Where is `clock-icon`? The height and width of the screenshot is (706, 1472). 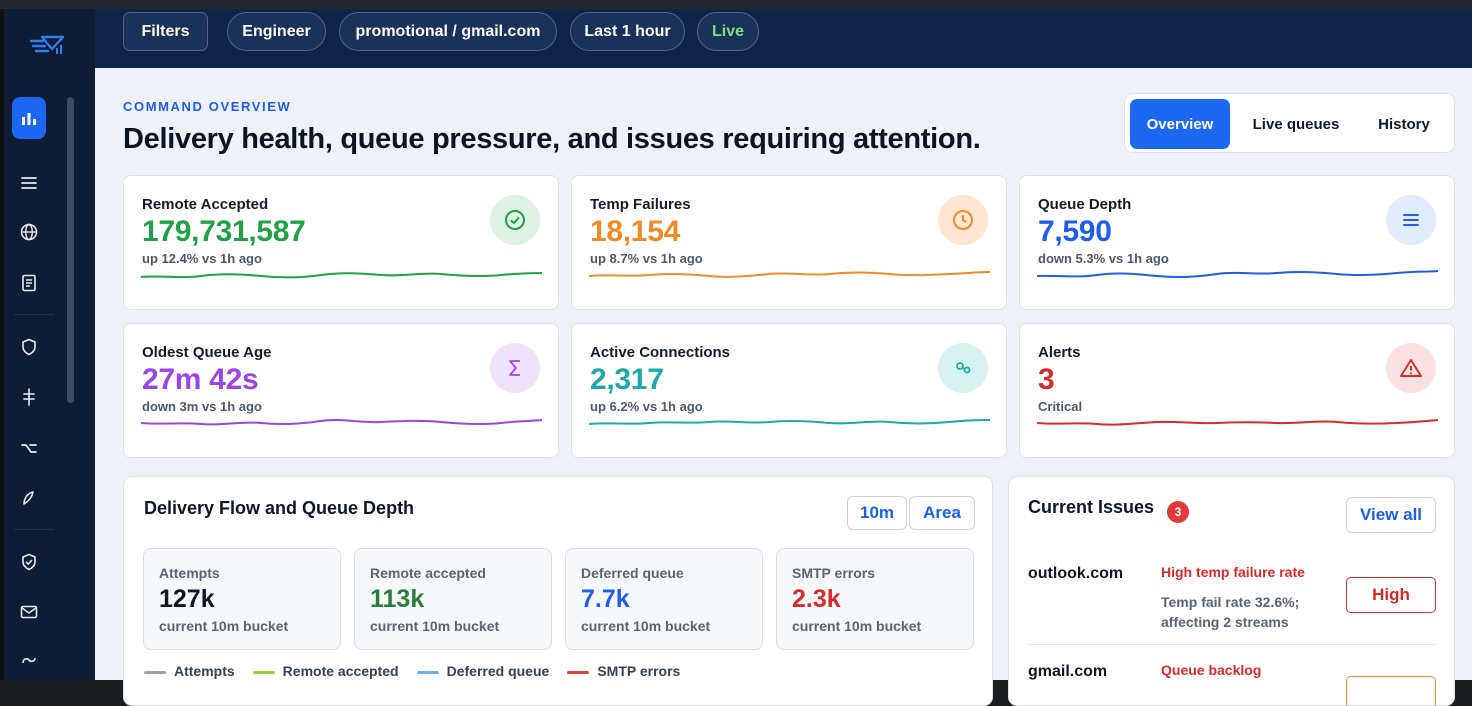 clock-icon is located at coordinates (963, 220).